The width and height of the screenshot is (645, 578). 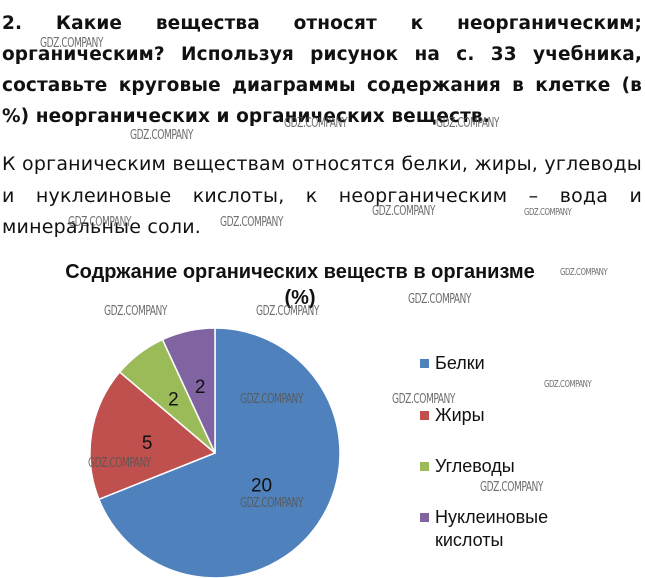 What do you see at coordinates (188, 390) in the screenshot?
I see `pie-slice-nukleinovye` at bounding box center [188, 390].